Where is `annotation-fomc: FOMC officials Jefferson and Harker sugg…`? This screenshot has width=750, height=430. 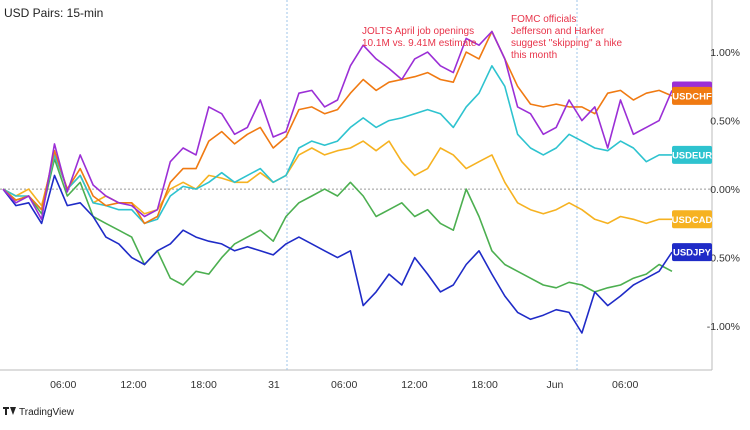 annotation-fomc: FOMC officials Jefferson and Harker sugg… is located at coordinates (566, 37).